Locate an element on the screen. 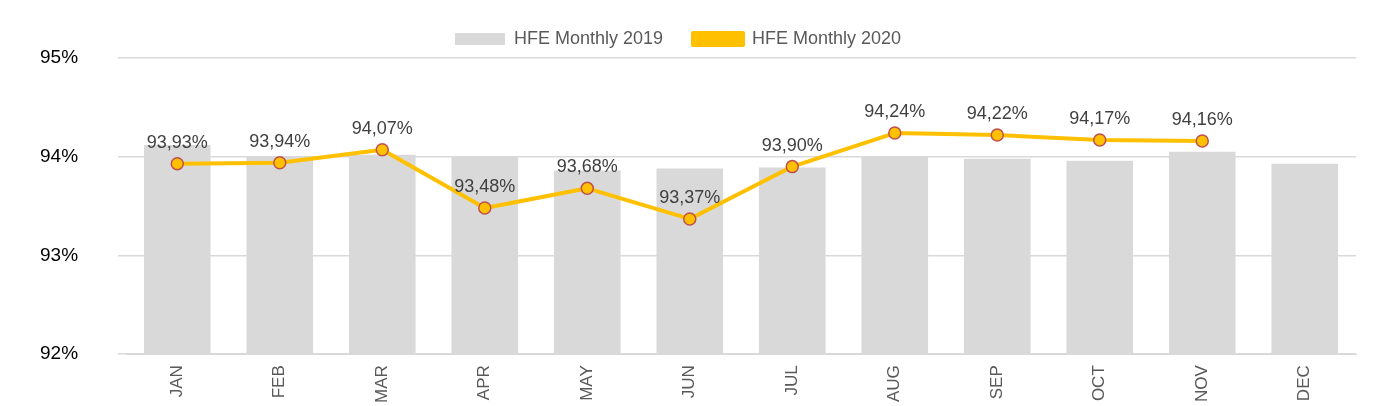  x-tick-label: OCT is located at coordinates (1099, 383).